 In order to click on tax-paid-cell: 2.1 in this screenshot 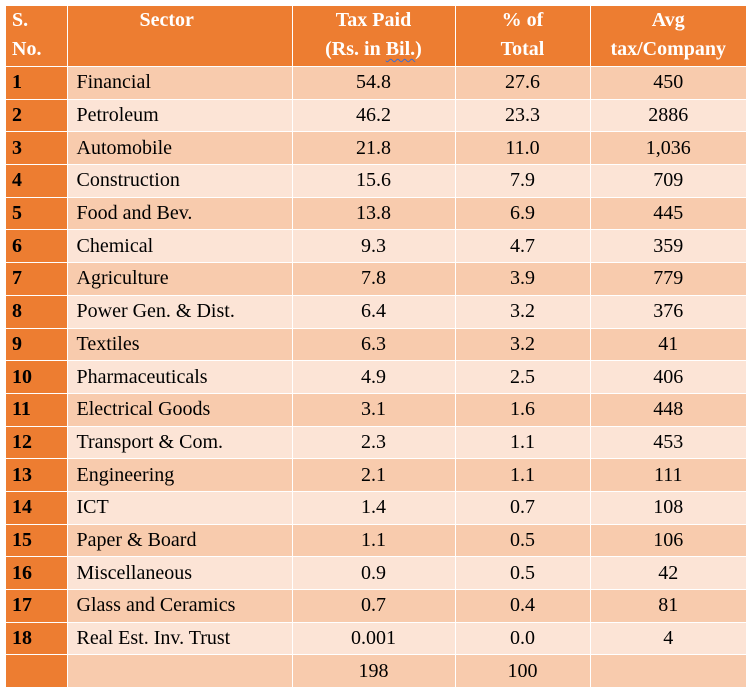, I will do `click(373, 475)`.